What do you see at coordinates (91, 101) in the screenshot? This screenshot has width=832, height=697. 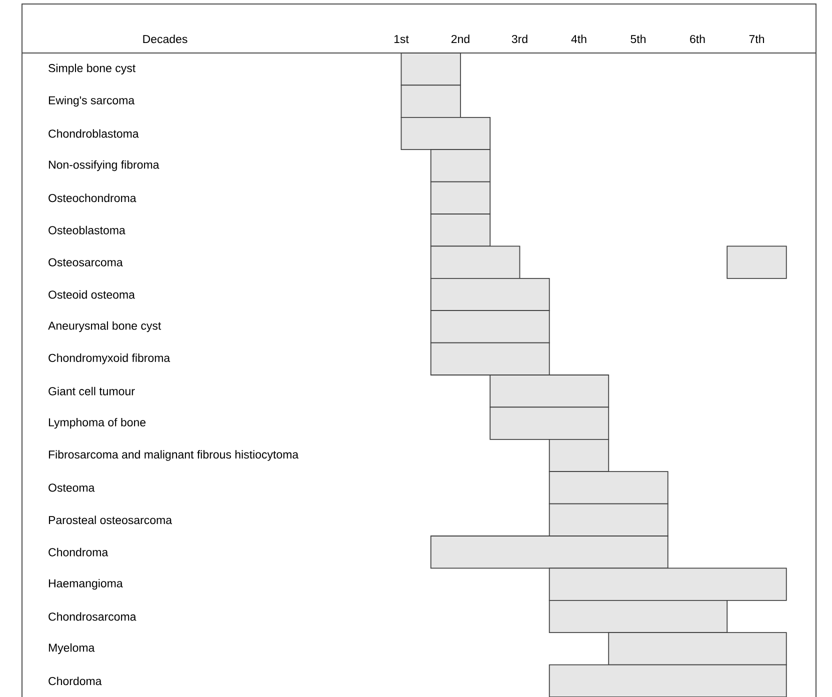 I see `y-tick-label: Ewing's sarcoma` at bounding box center [91, 101].